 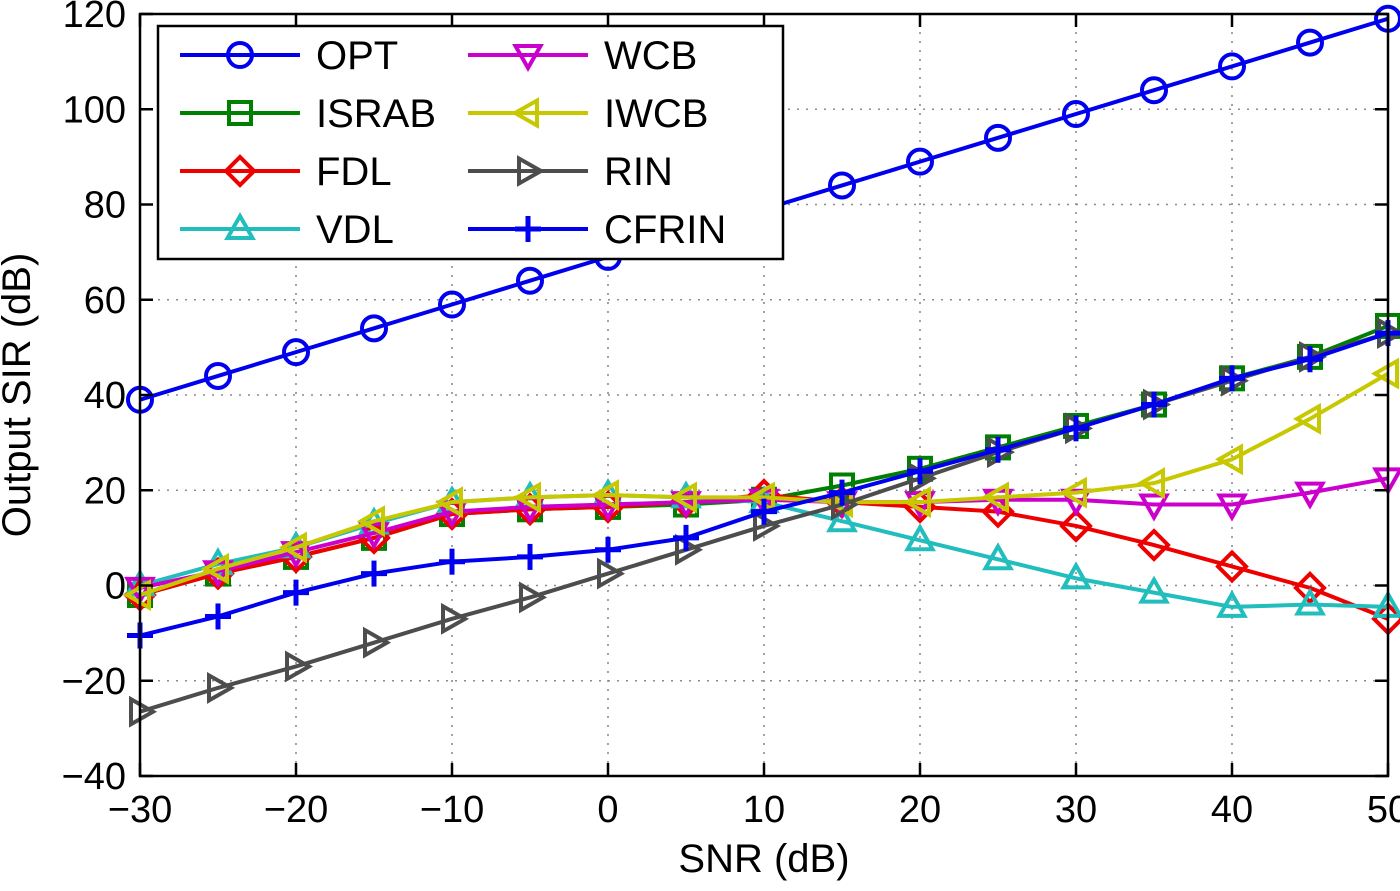 I want to click on legend-label-IWCB: IWCB, so click(x=656, y=114).